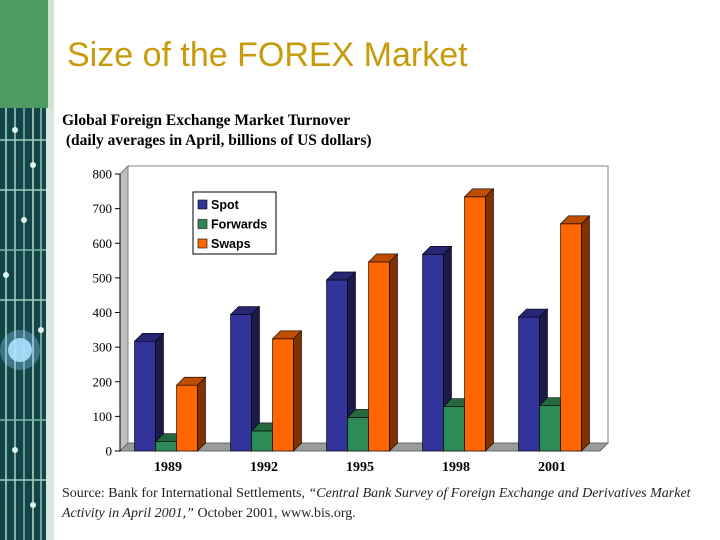  What do you see at coordinates (103, 381) in the screenshot?
I see `y-tick-label: 200` at bounding box center [103, 381].